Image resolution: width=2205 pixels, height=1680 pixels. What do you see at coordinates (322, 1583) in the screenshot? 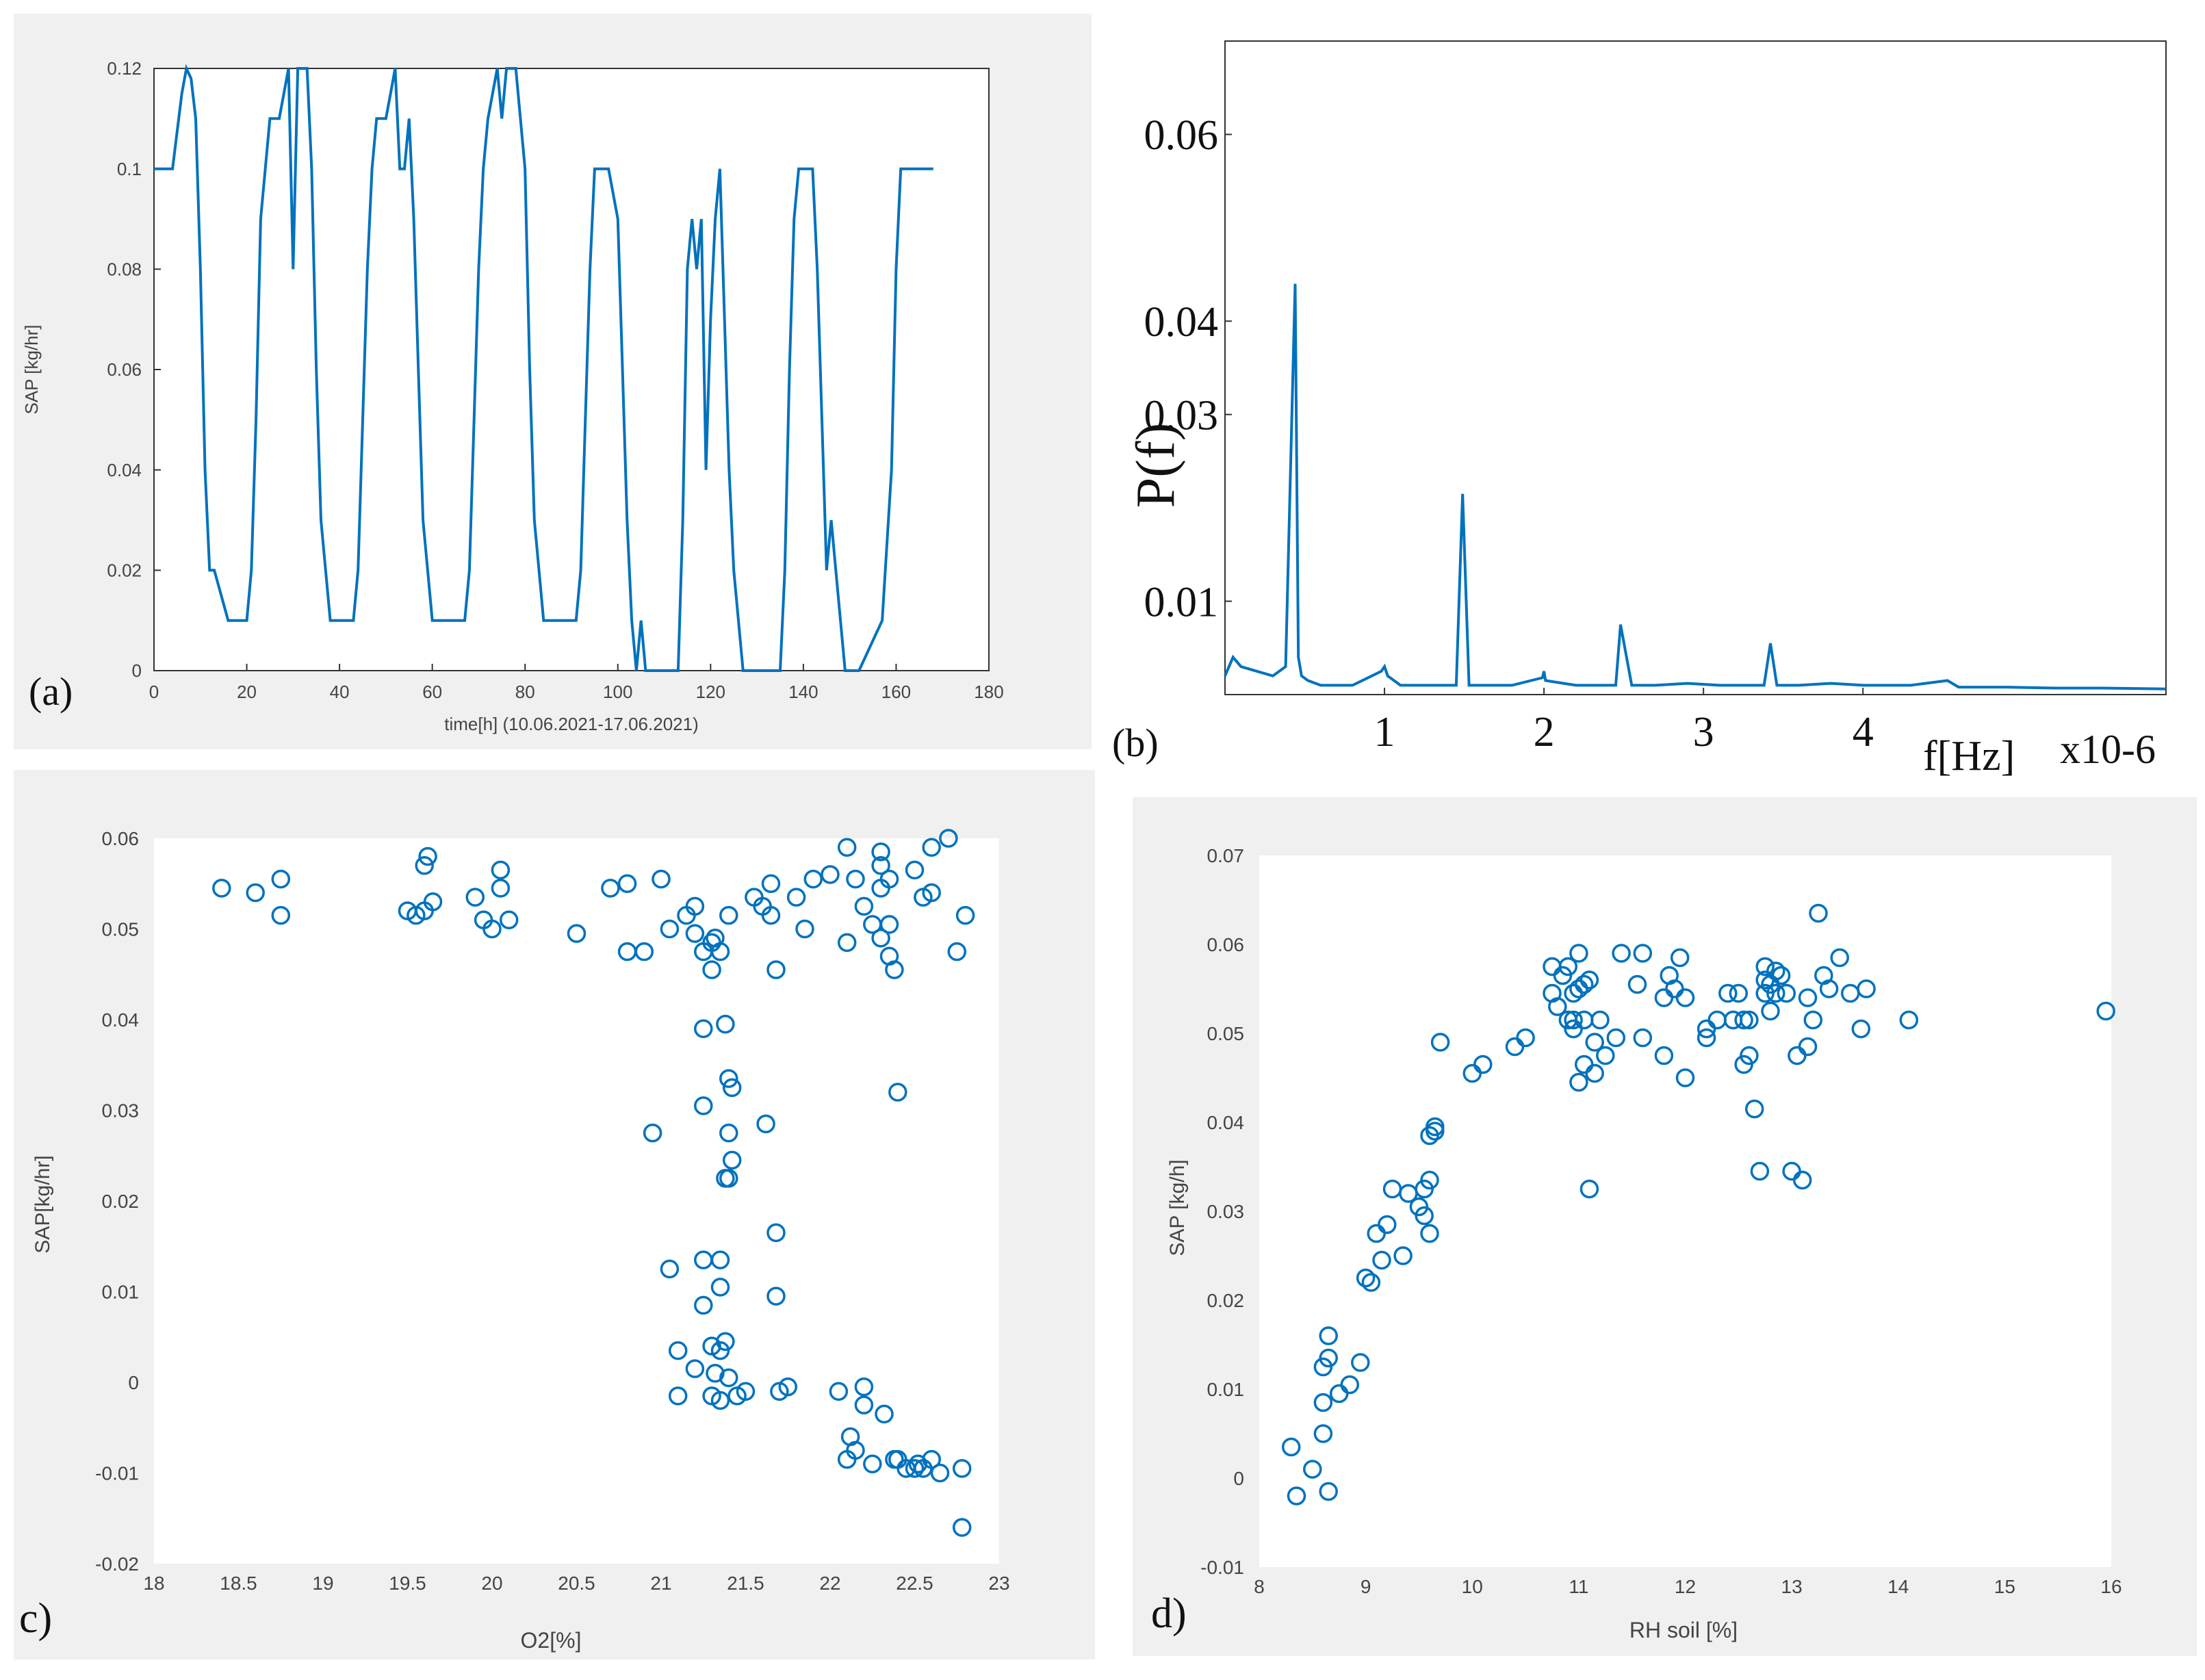
I see `x-tick-label: 19` at bounding box center [322, 1583].